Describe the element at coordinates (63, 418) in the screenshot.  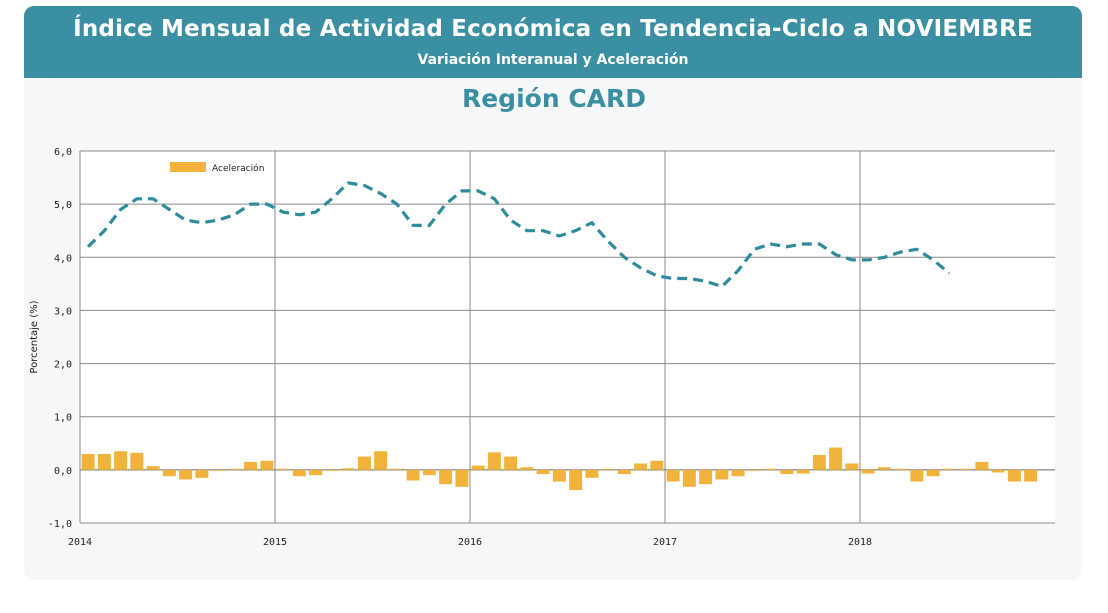
I see `y-tick-label: 1,0` at that location.